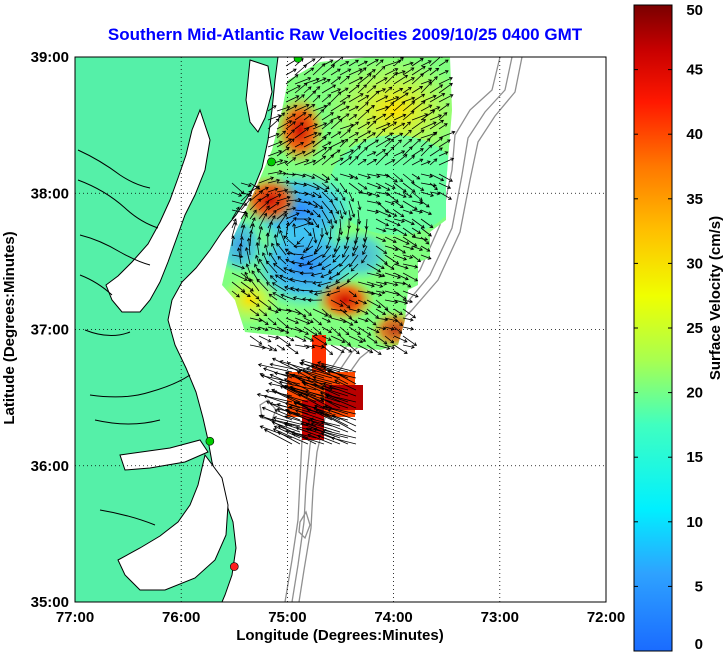  What do you see at coordinates (694, 199) in the screenshot?
I see `colorbar-tick-label: 35` at bounding box center [694, 199].